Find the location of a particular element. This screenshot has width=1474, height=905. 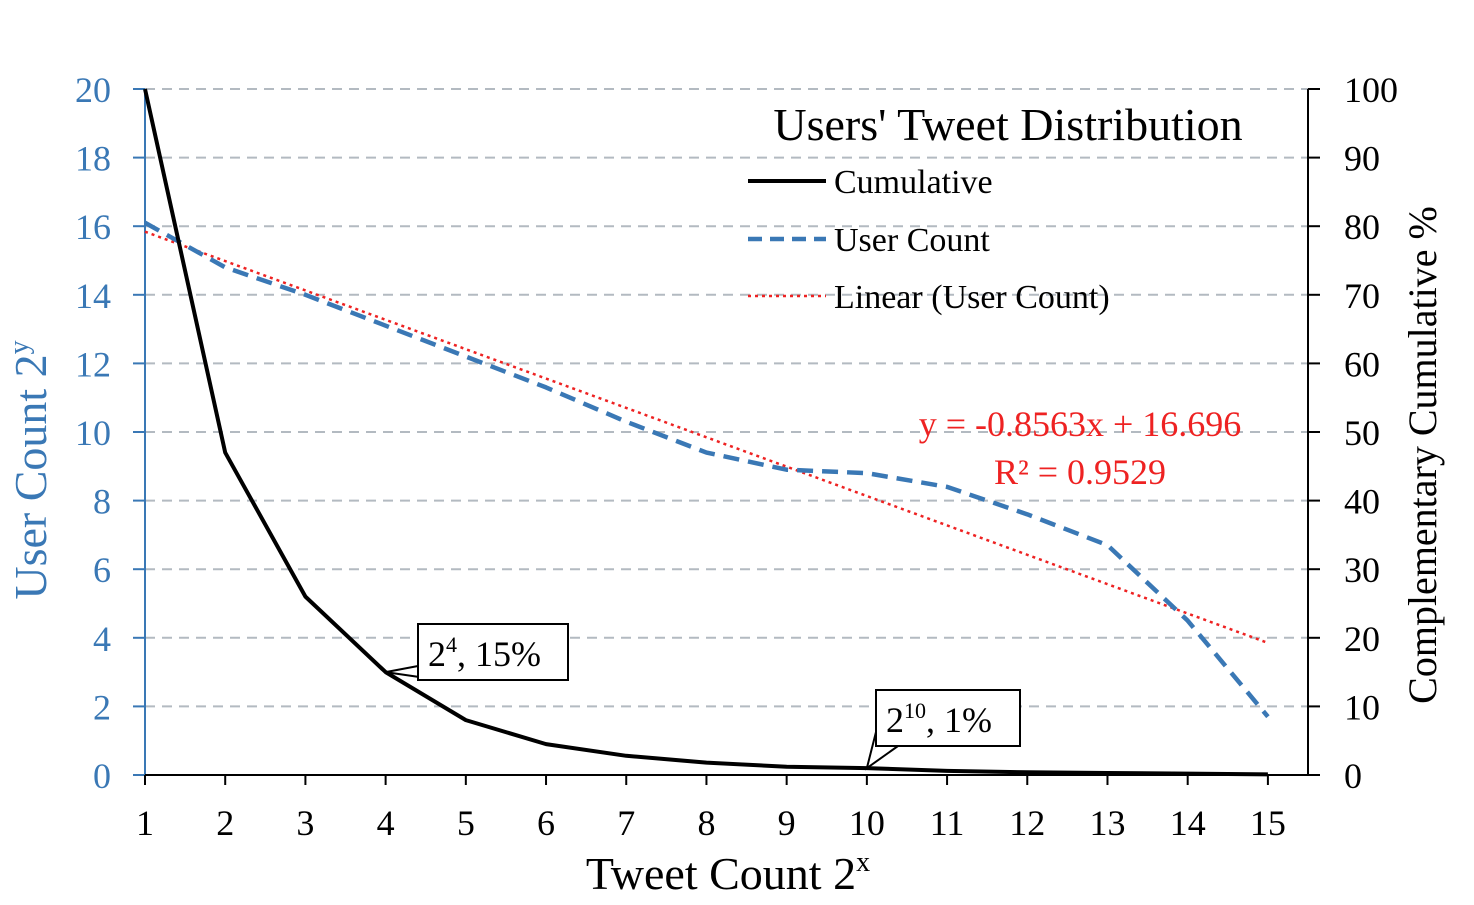

x-axis-label: Tweet Count 2x is located at coordinates (728, 873).